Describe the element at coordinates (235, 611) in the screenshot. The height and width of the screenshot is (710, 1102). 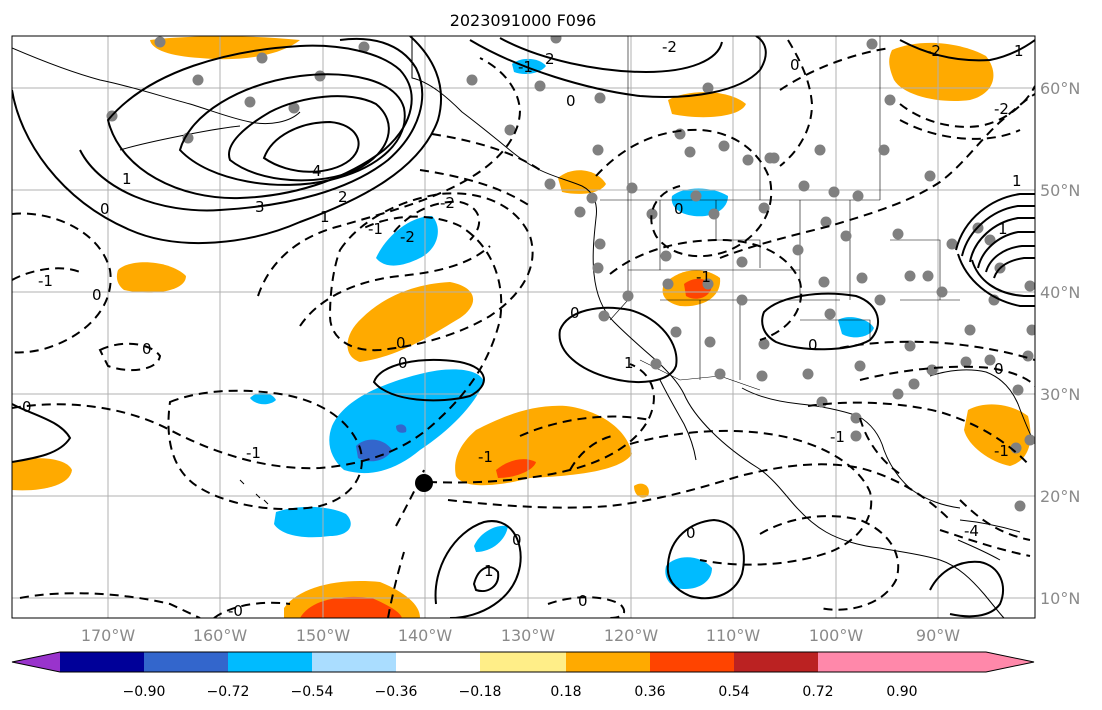
I see `contour-label: -0` at that location.